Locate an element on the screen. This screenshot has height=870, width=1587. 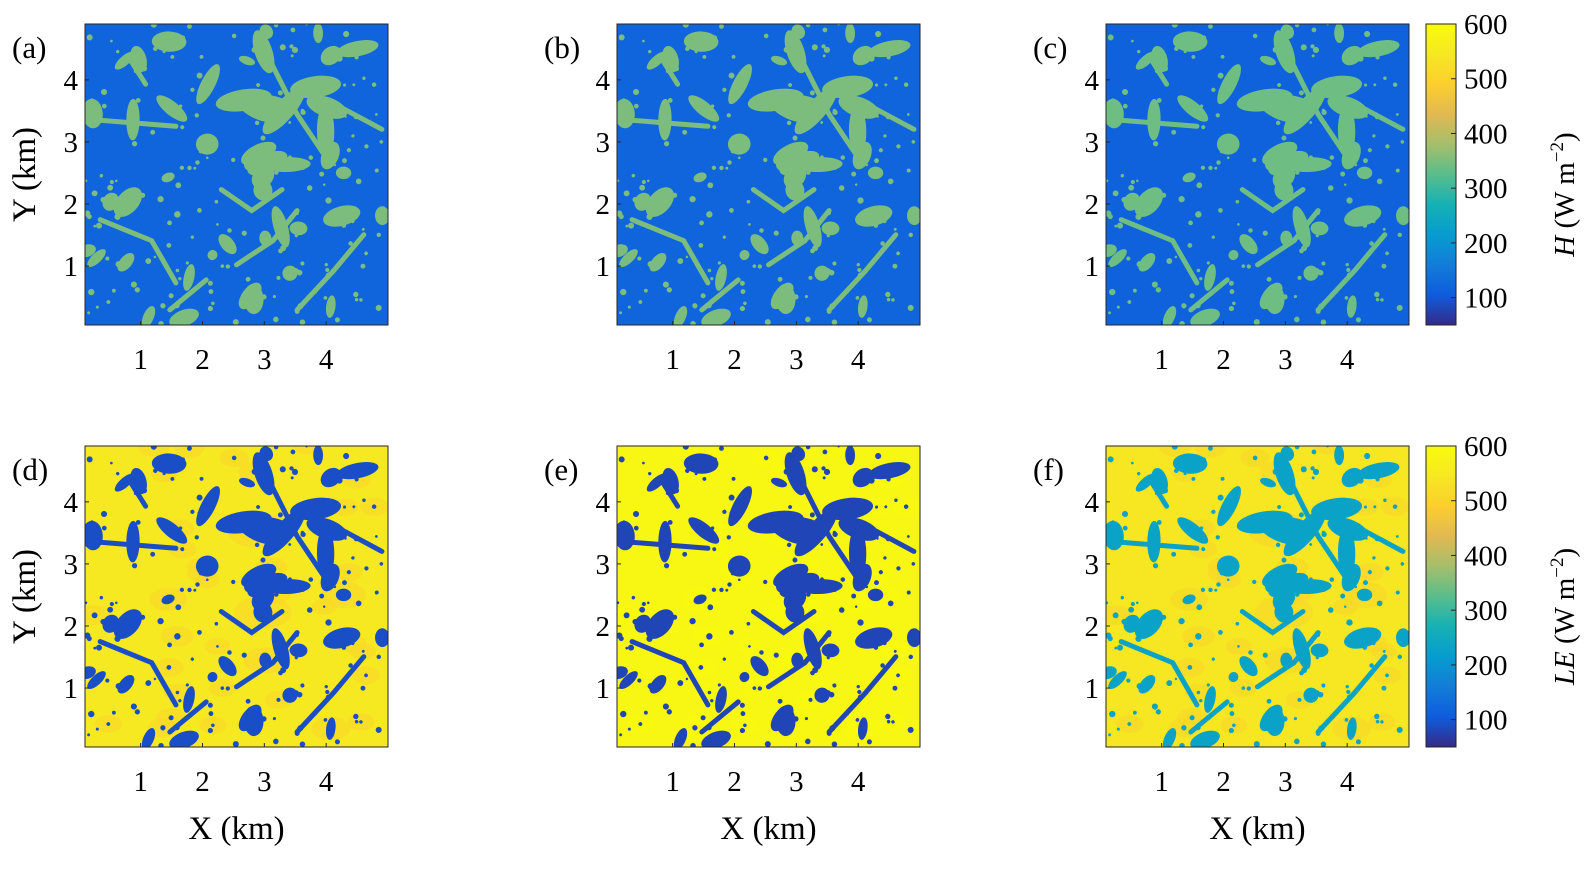
y-tick-label: 3 is located at coordinates (71, 565).